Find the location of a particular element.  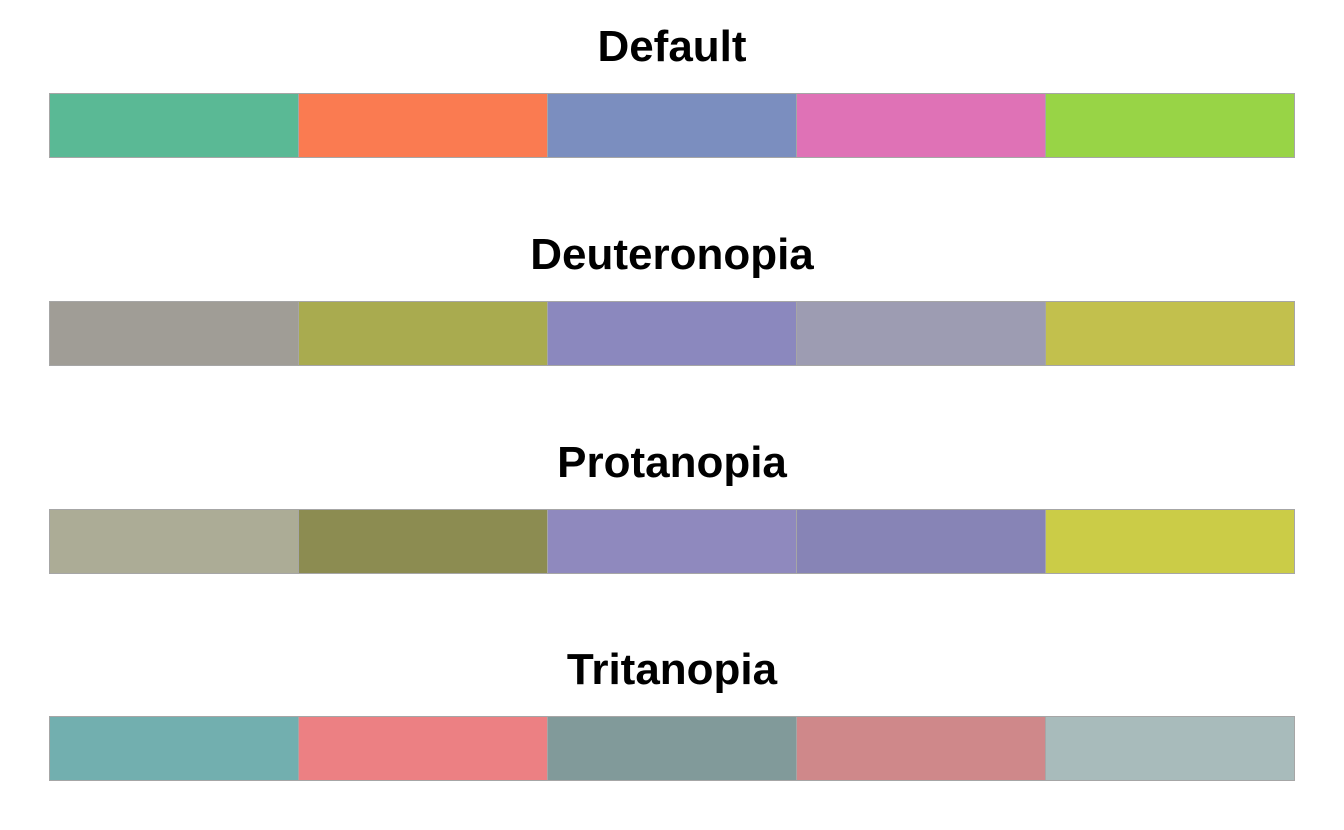

panel-title-default: Default is located at coordinates (672, 46).